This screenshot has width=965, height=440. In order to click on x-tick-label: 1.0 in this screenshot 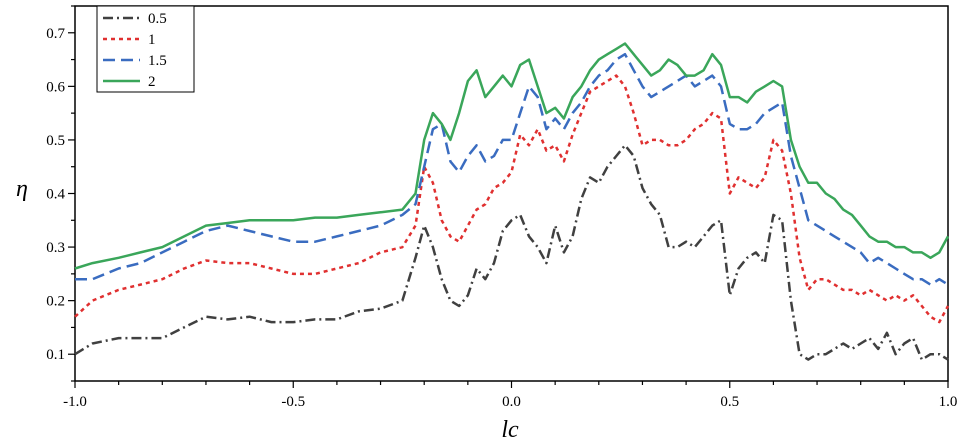, I will do `click(948, 402)`.